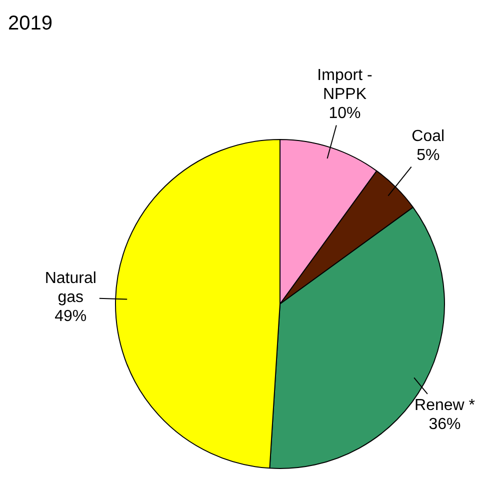  Describe the element at coordinates (428, 136) in the screenshot. I see `slice-label: Coal` at that location.